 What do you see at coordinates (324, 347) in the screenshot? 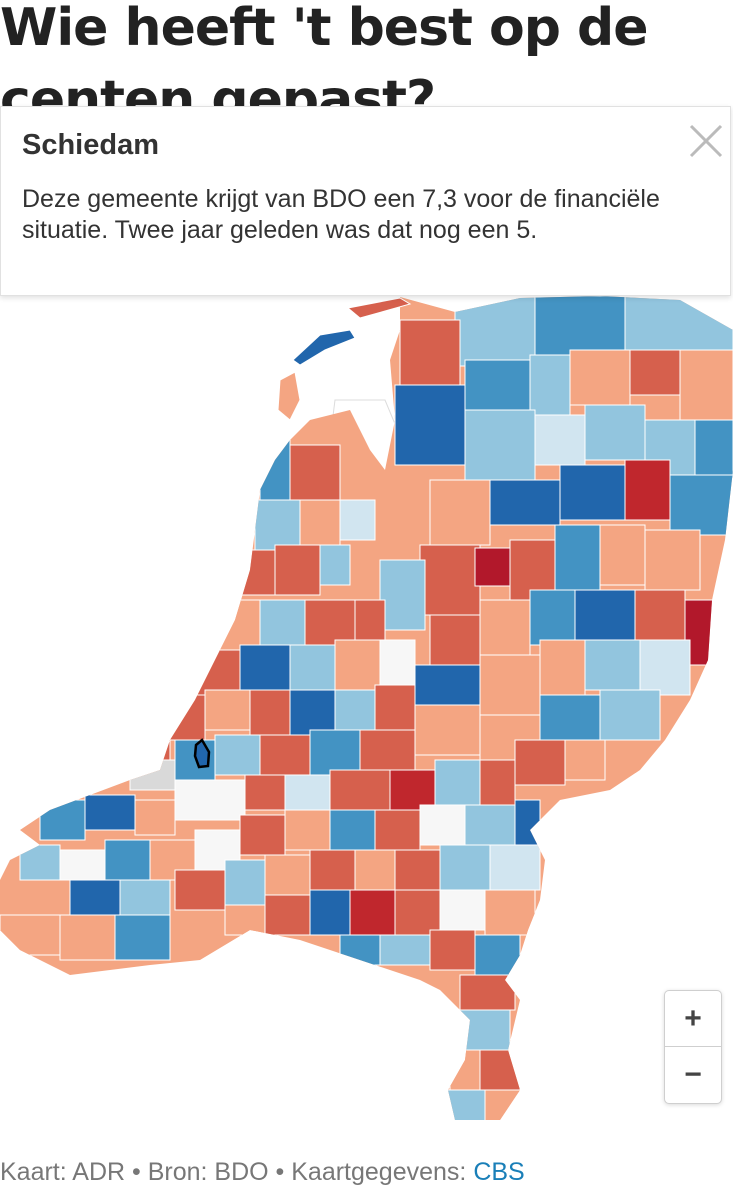
I see `island-texel-north` at bounding box center [324, 347].